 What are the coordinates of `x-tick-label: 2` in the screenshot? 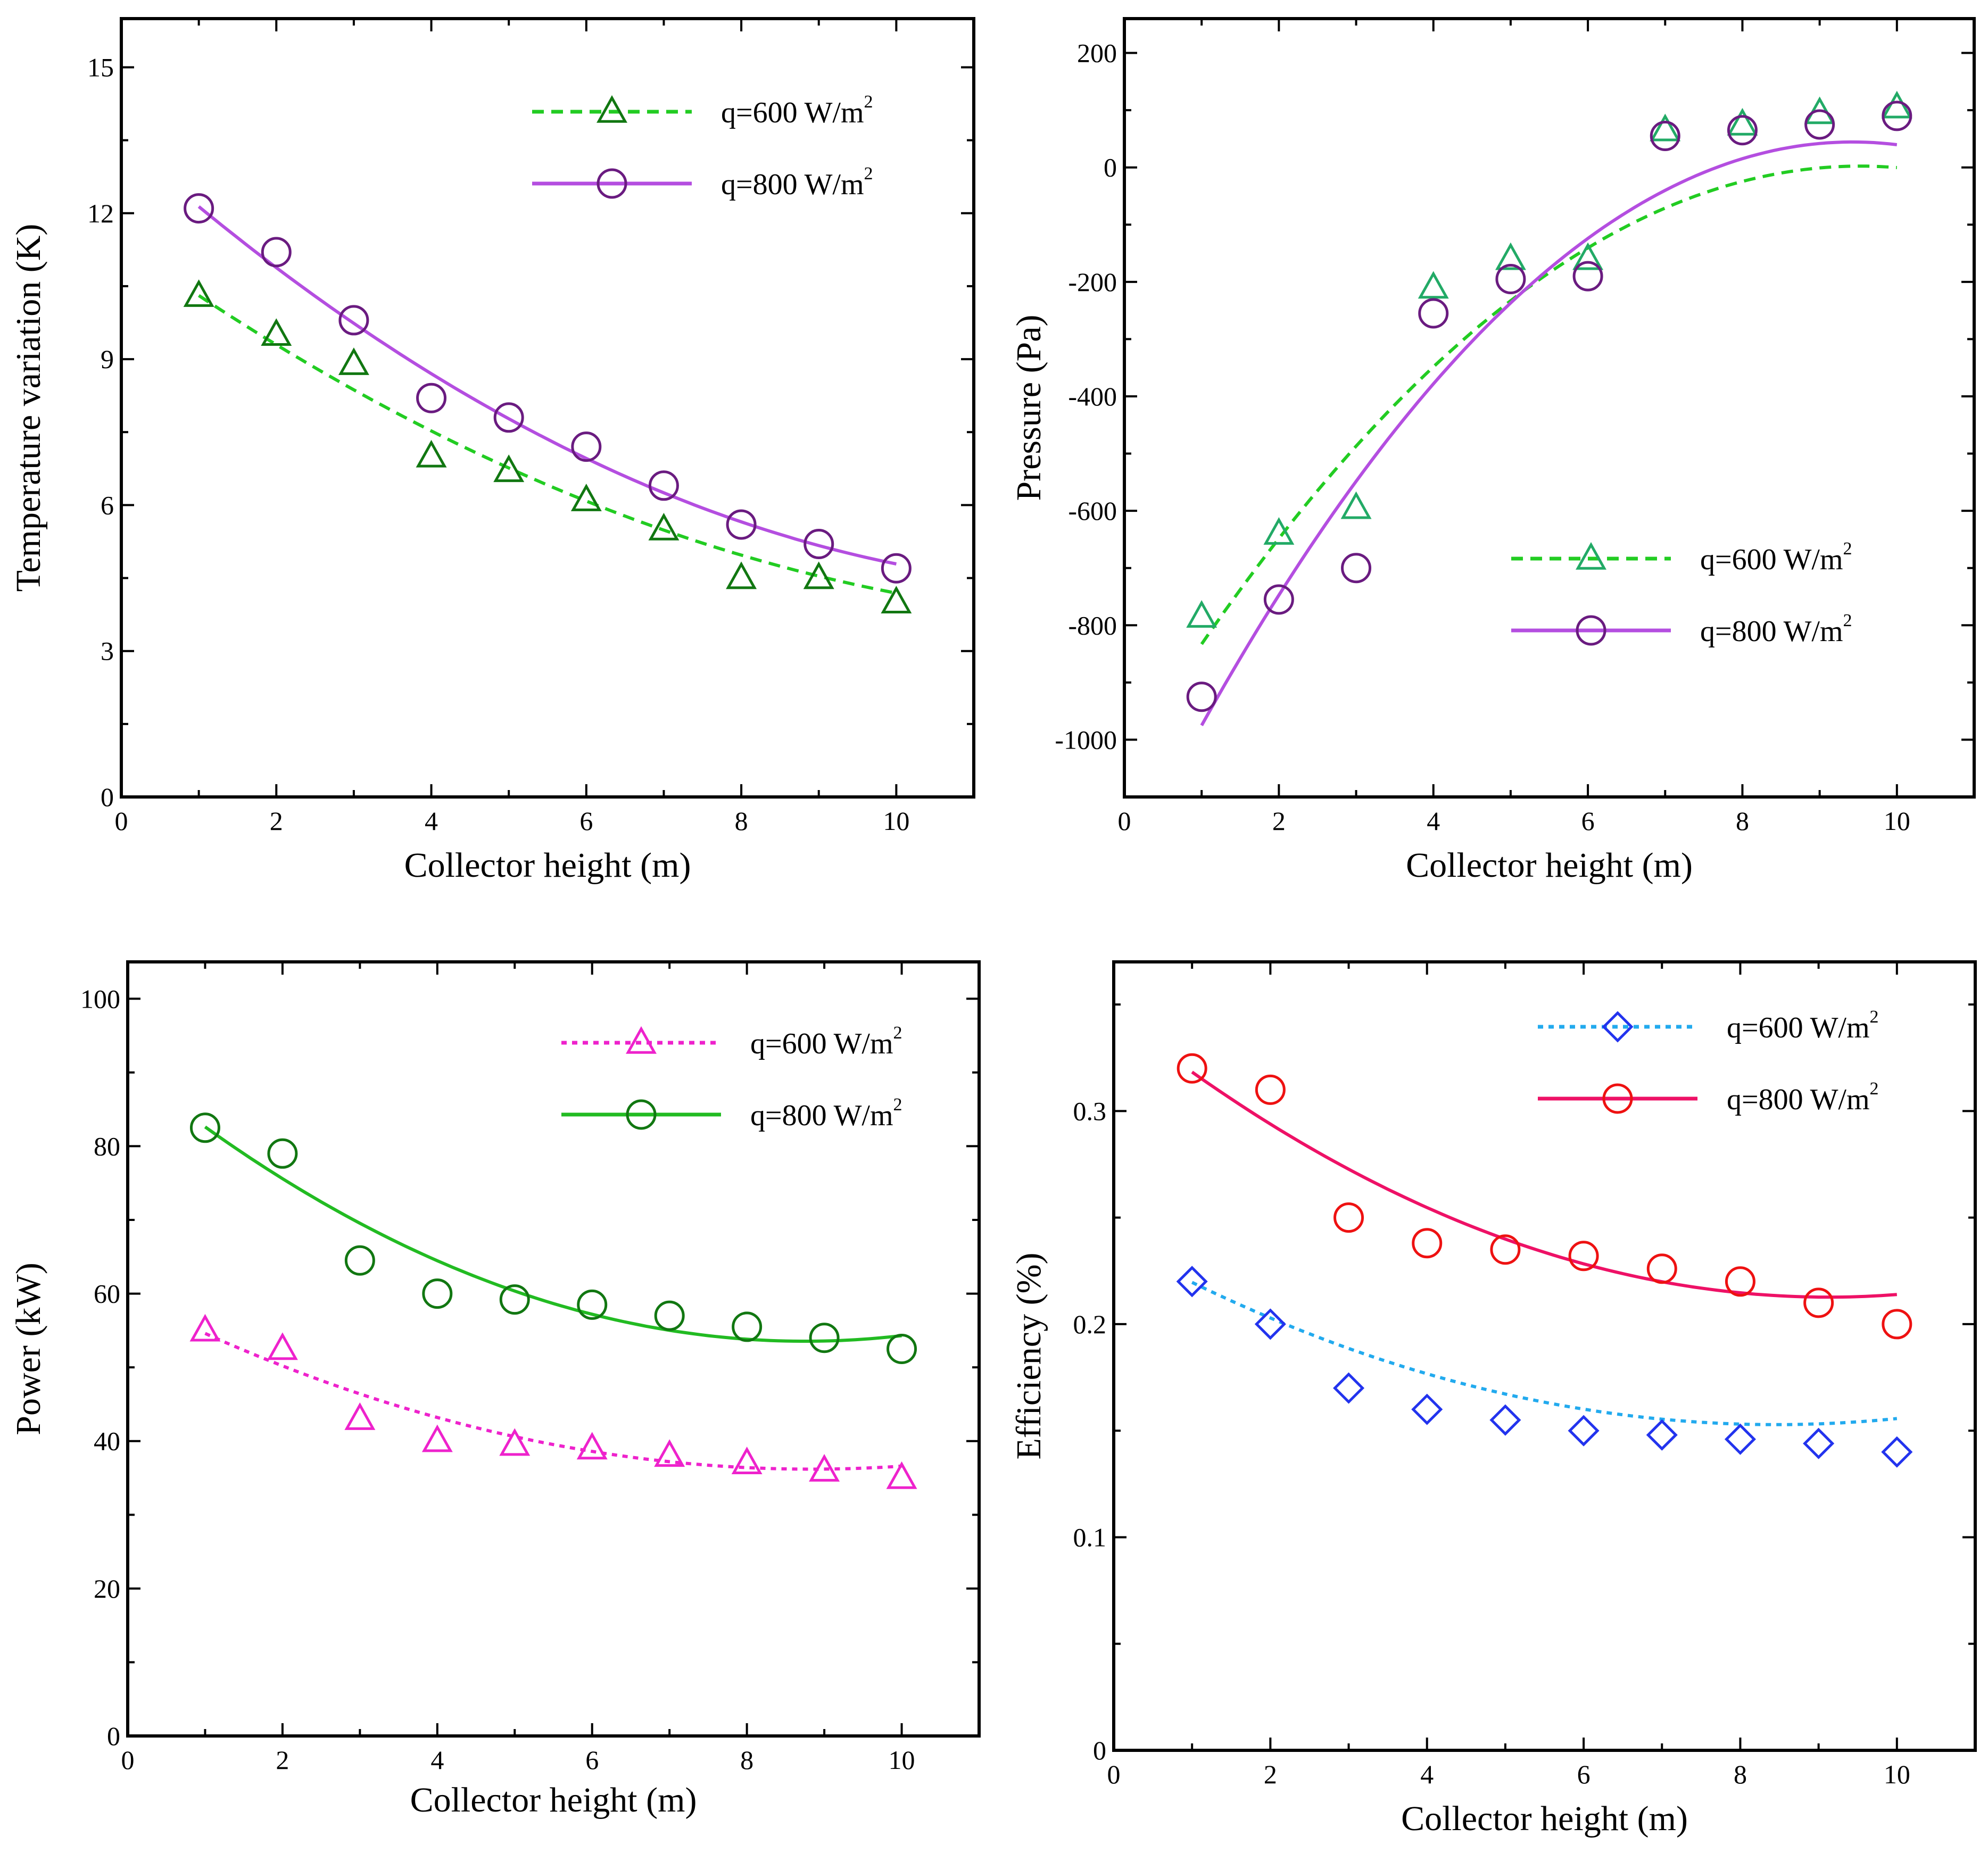 It's located at (277, 821).